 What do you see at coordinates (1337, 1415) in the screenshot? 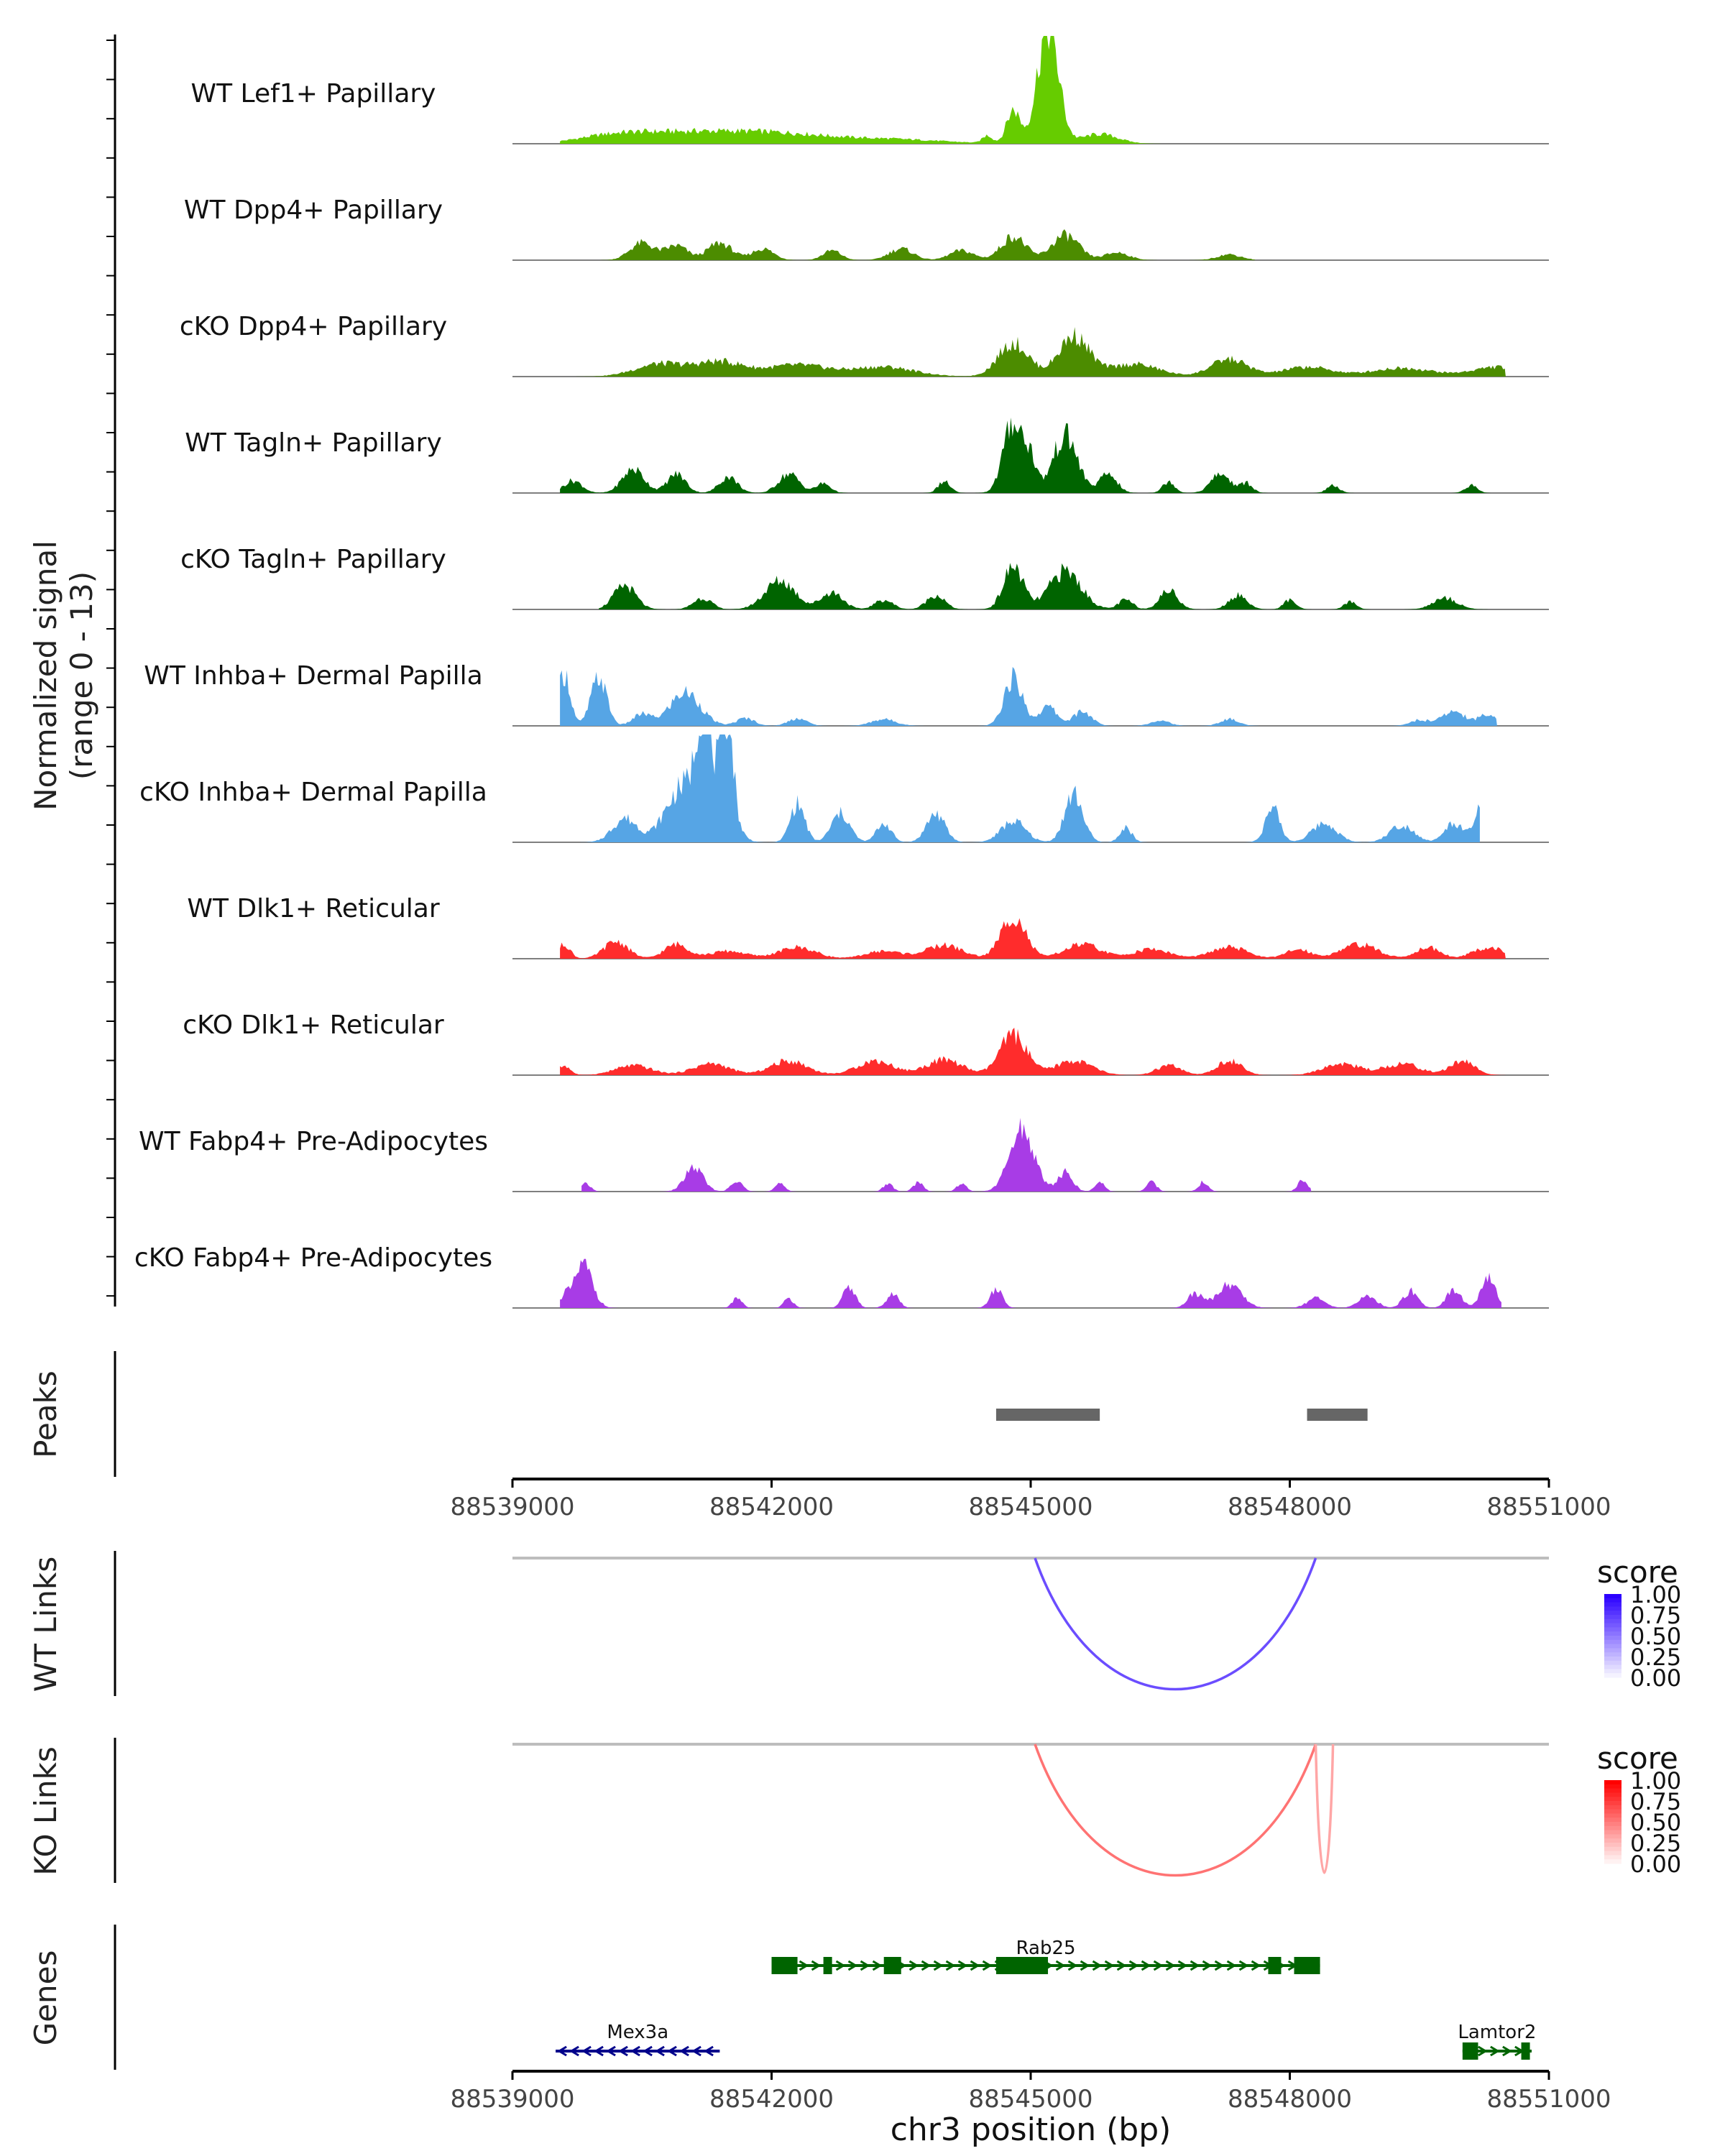
I see `peak-region` at bounding box center [1337, 1415].